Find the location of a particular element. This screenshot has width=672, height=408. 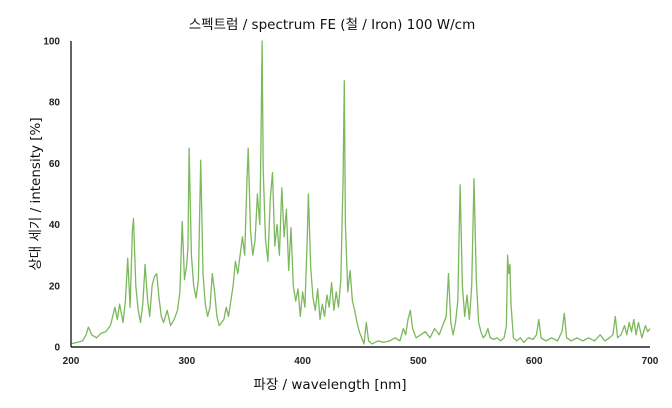

y-tick-label: 0 is located at coordinates (57, 348).